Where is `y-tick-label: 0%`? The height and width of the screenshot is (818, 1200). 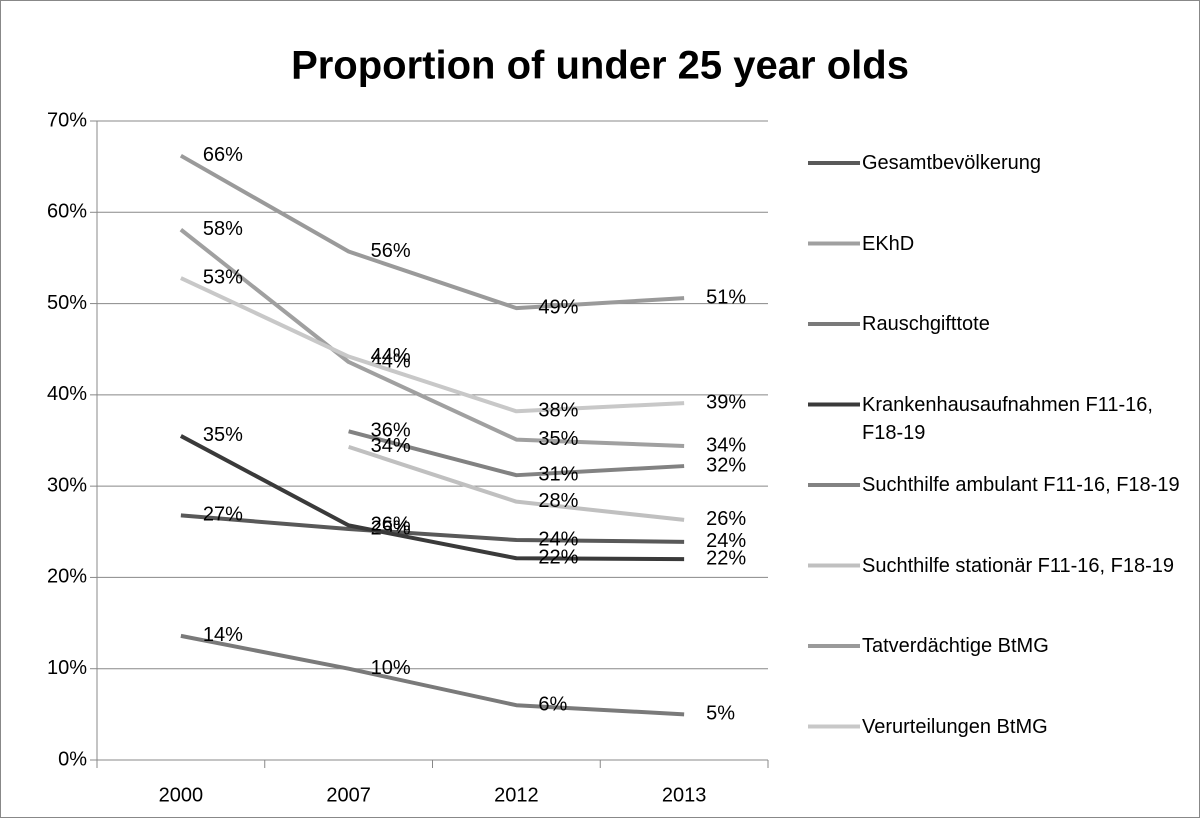 y-tick-label: 0% is located at coordinates (72, 759).